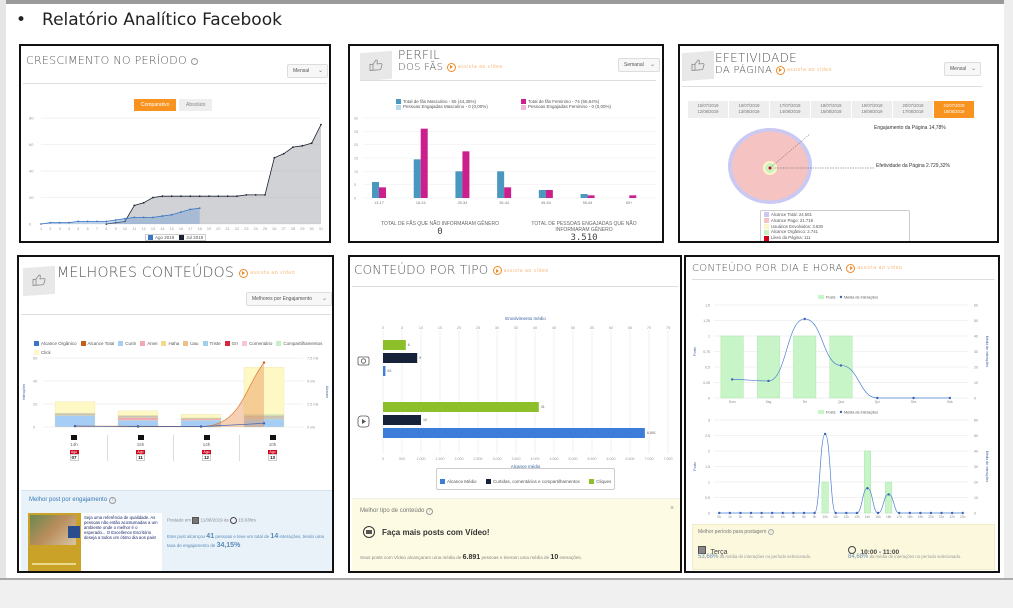  I want to click on legend-jul: Jul 2019, so click(191, 238).